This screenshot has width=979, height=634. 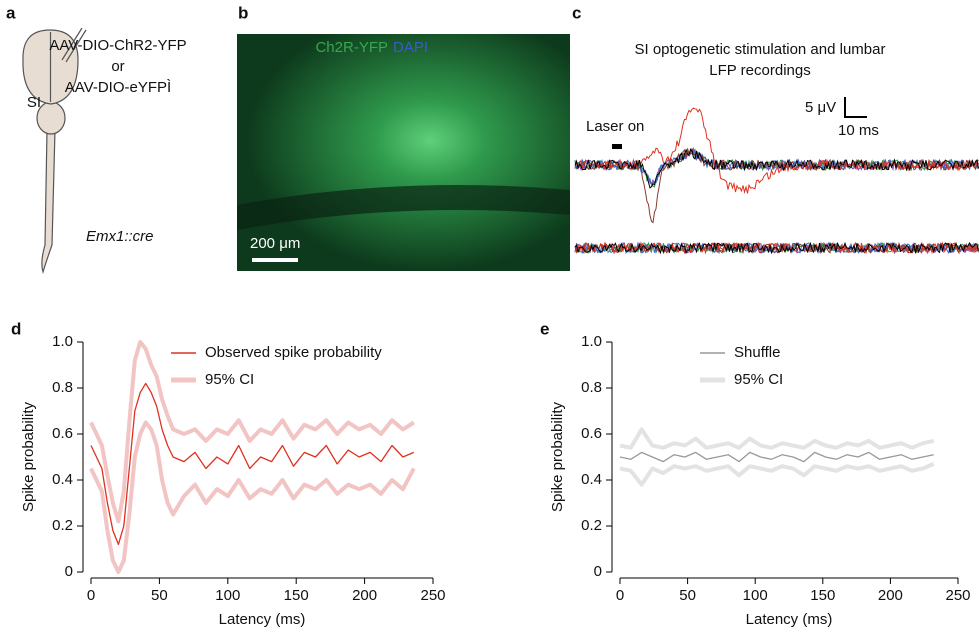 I want to click on injection-text: AAV-DIO-ChR2-YFP, so click(x=117, y=45).